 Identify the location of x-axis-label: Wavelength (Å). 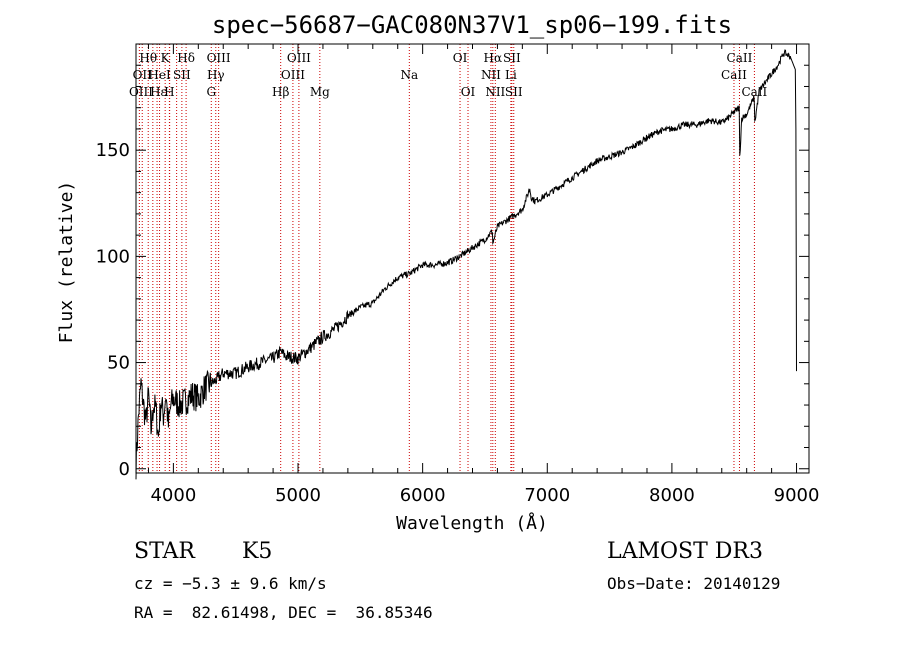
(472, 523).